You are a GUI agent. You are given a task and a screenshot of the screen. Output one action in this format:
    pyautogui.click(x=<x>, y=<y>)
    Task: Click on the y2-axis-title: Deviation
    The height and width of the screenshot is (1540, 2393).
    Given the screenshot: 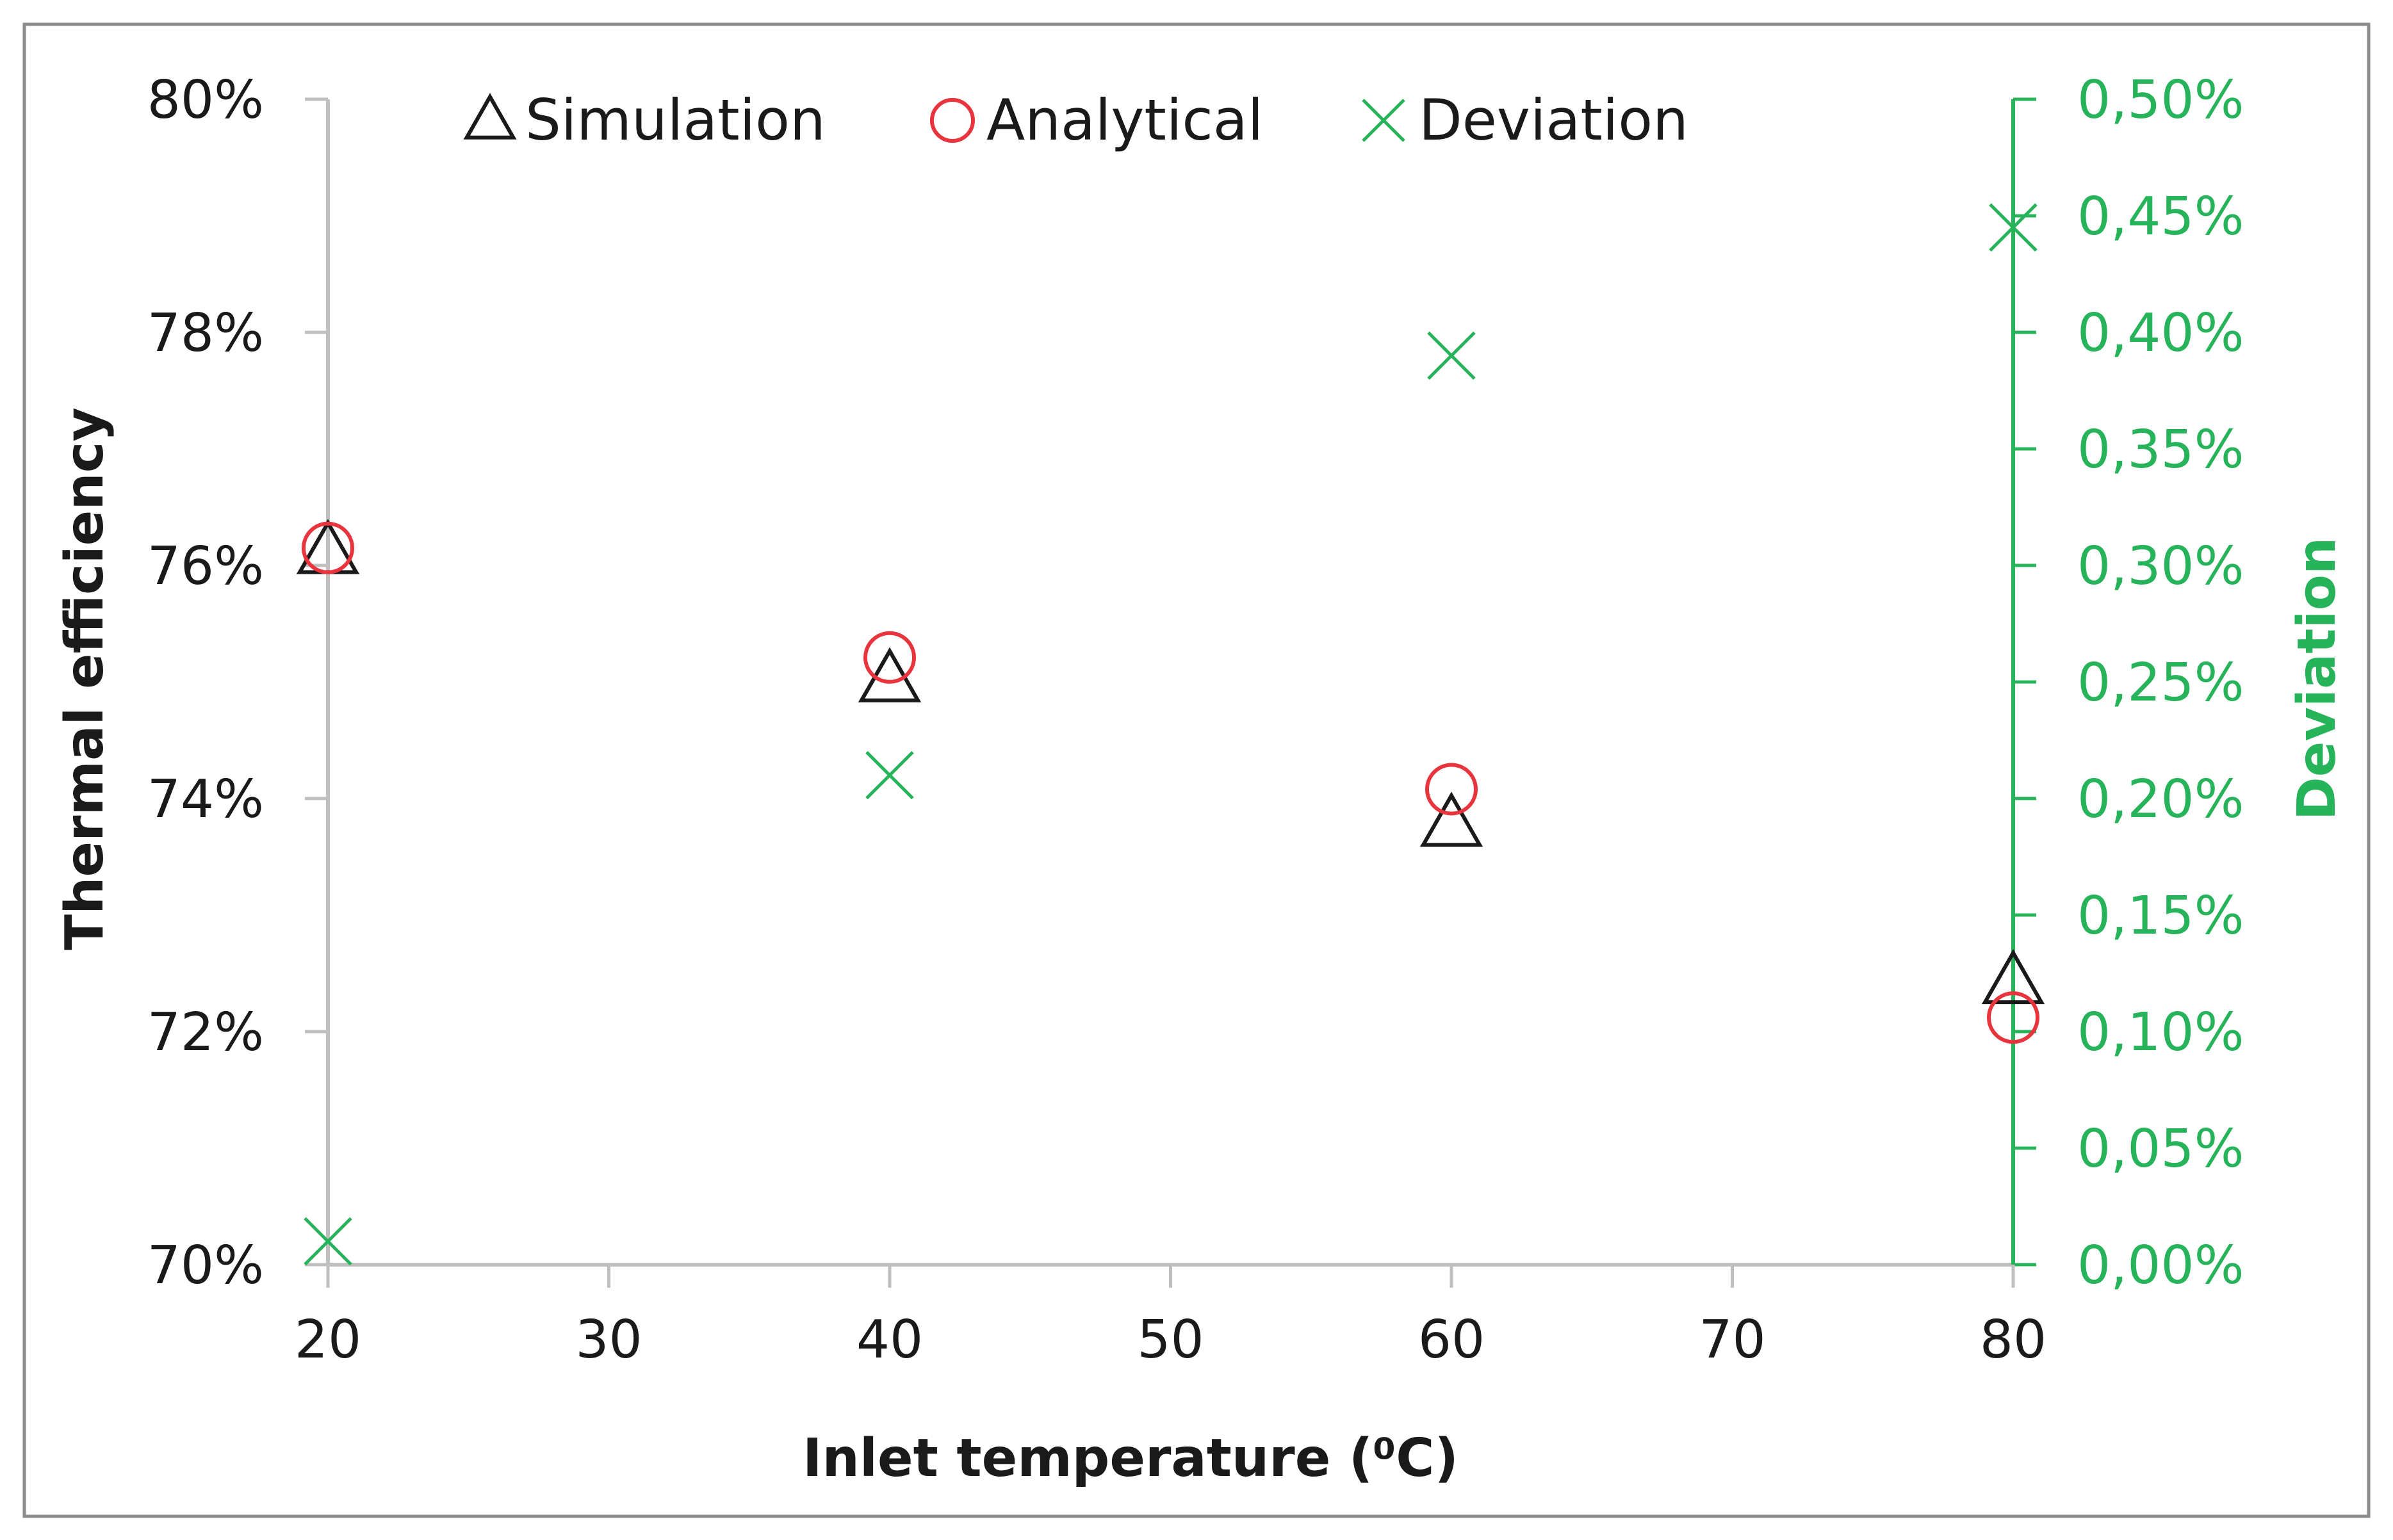 What is the action you would take?
    pyautogui.click(x=2317, y=679)
    